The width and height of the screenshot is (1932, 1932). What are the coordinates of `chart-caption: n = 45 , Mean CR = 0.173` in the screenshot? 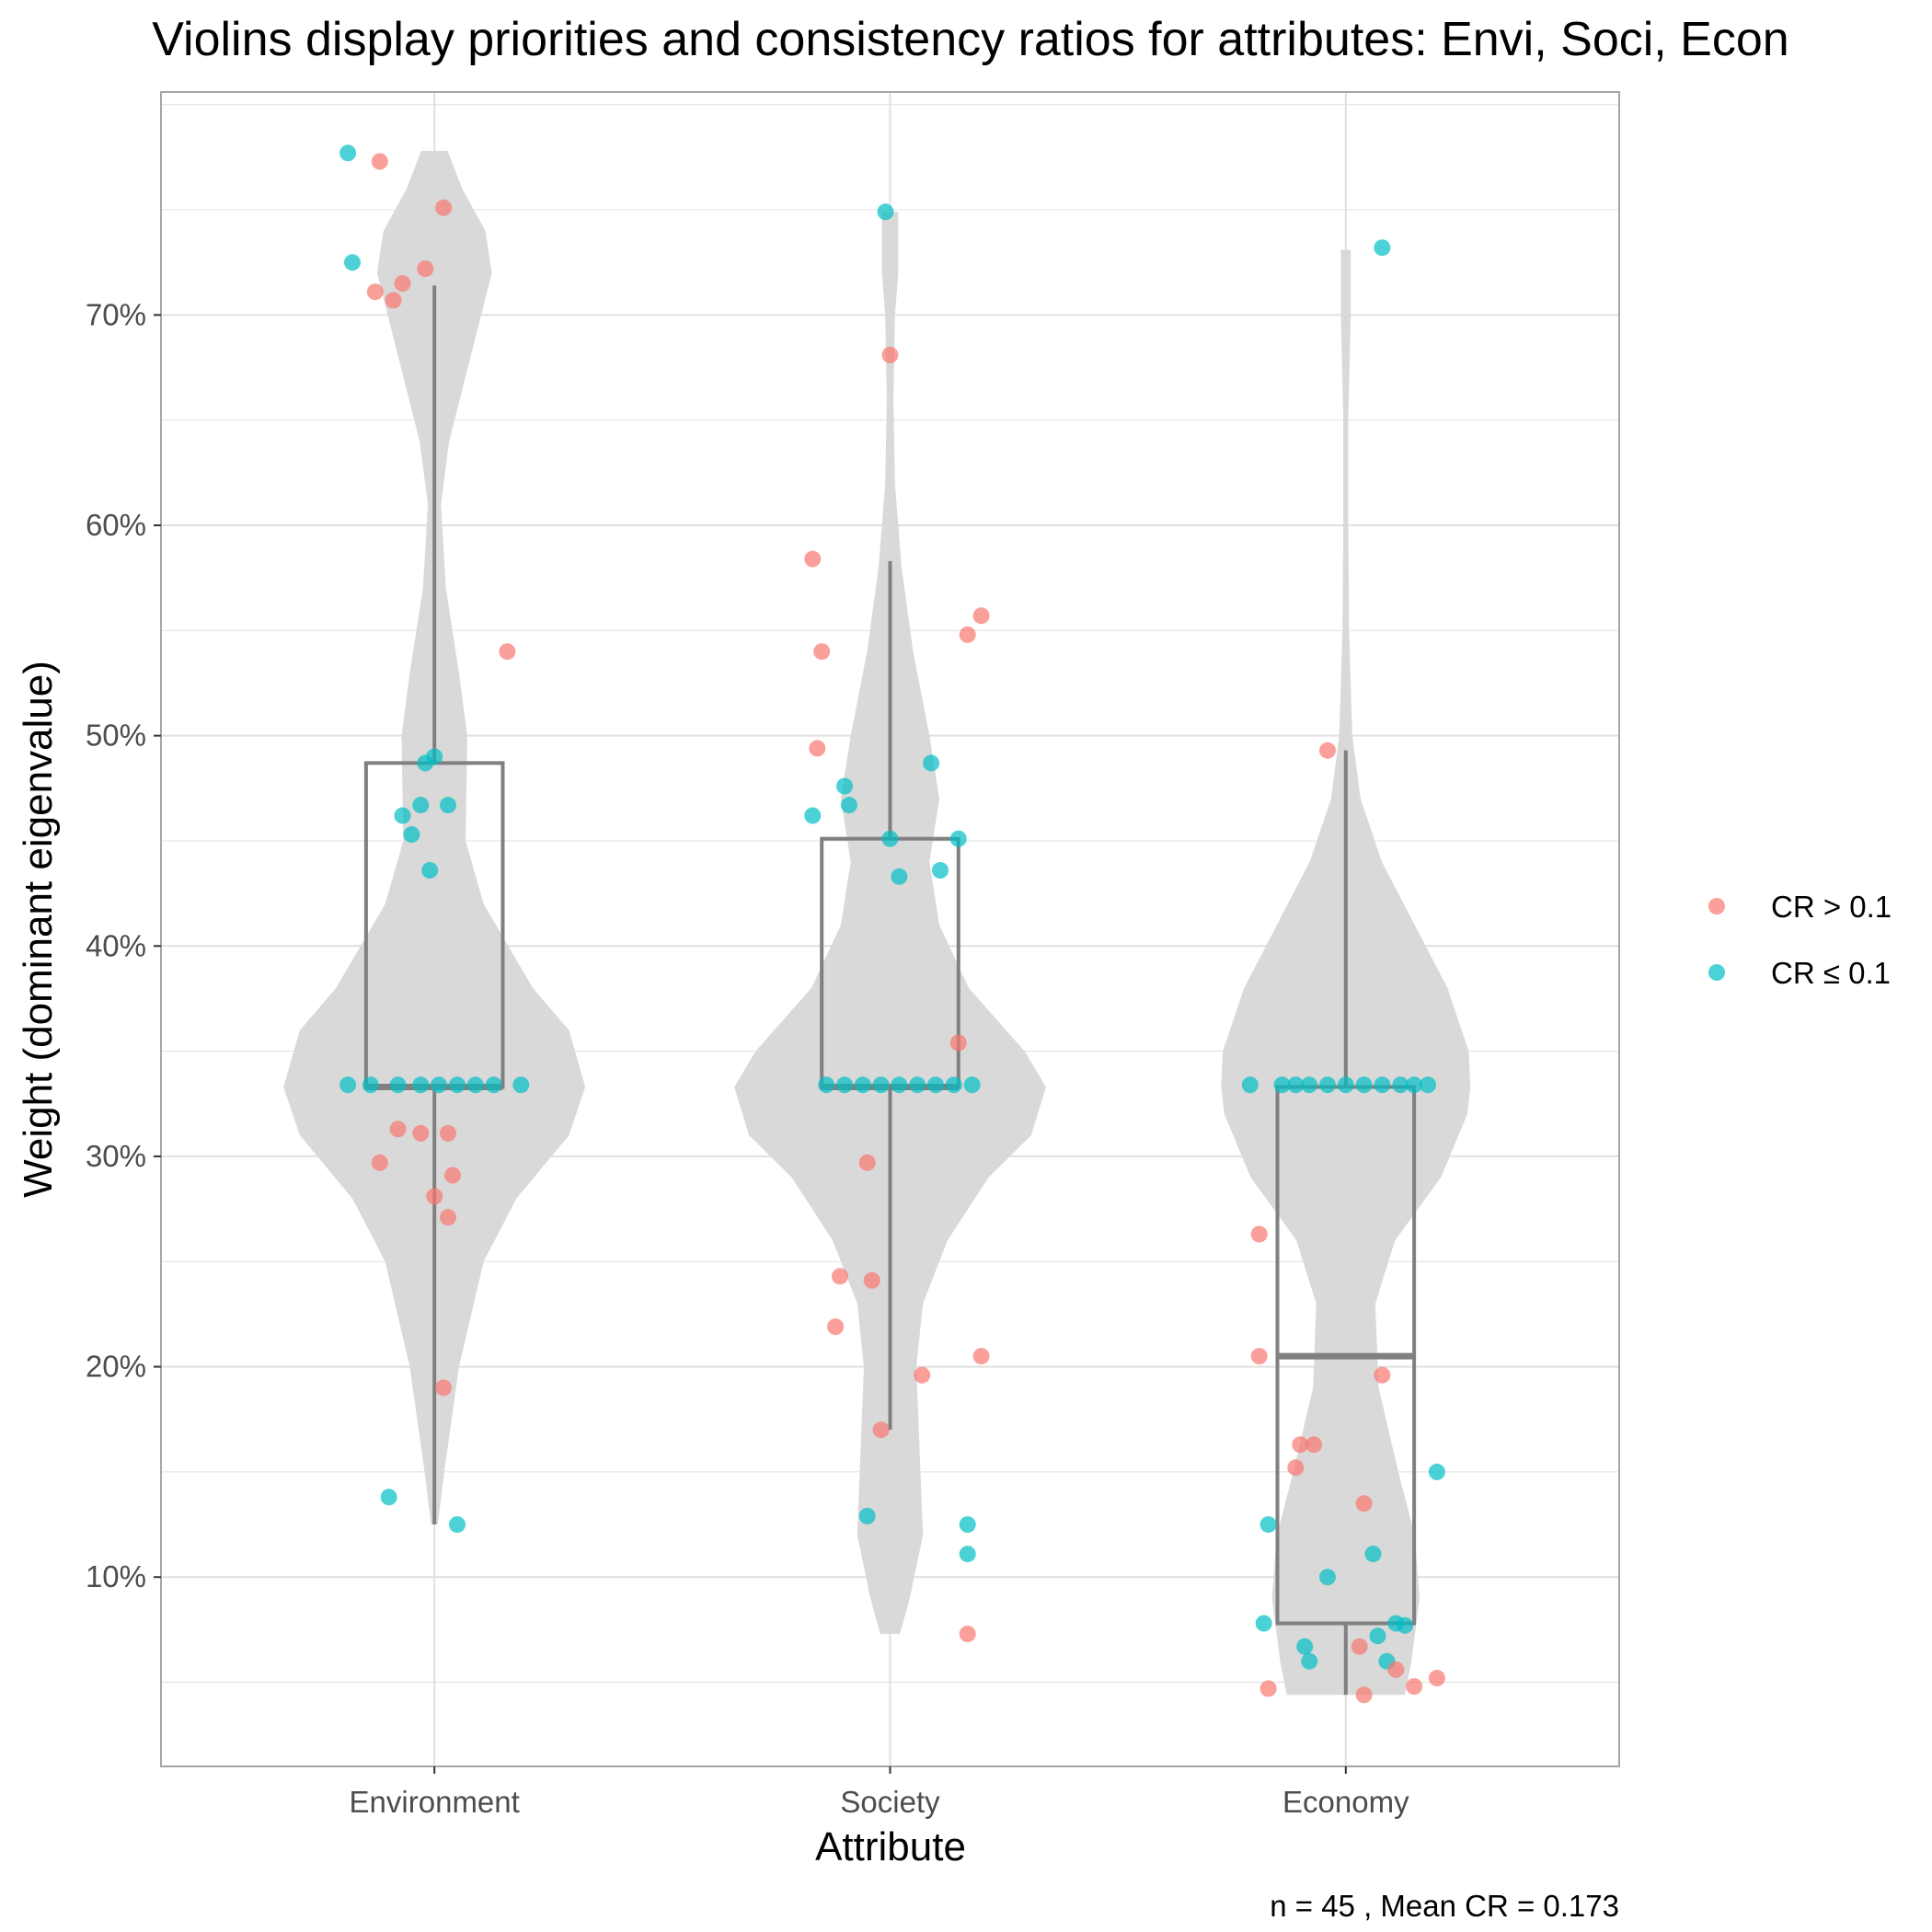 It's located at (1444, 1906).